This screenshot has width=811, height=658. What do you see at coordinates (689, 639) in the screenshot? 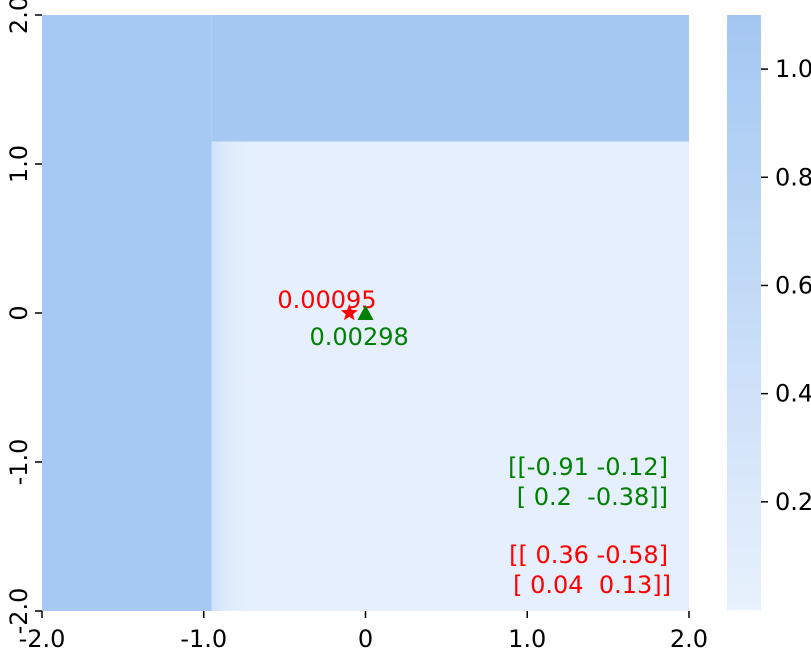
I see `x-tick-label: 2.0` at bounding box center [689, 639].